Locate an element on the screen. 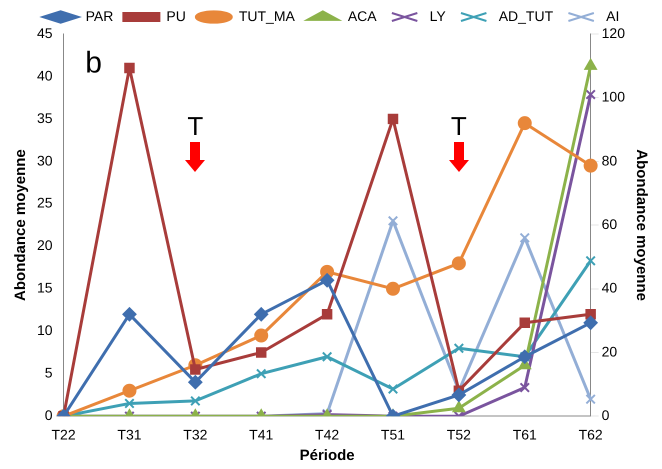 This screenshot has height=469, width=662. y2-tick-label: 0 is located at coordinates (606, 415).